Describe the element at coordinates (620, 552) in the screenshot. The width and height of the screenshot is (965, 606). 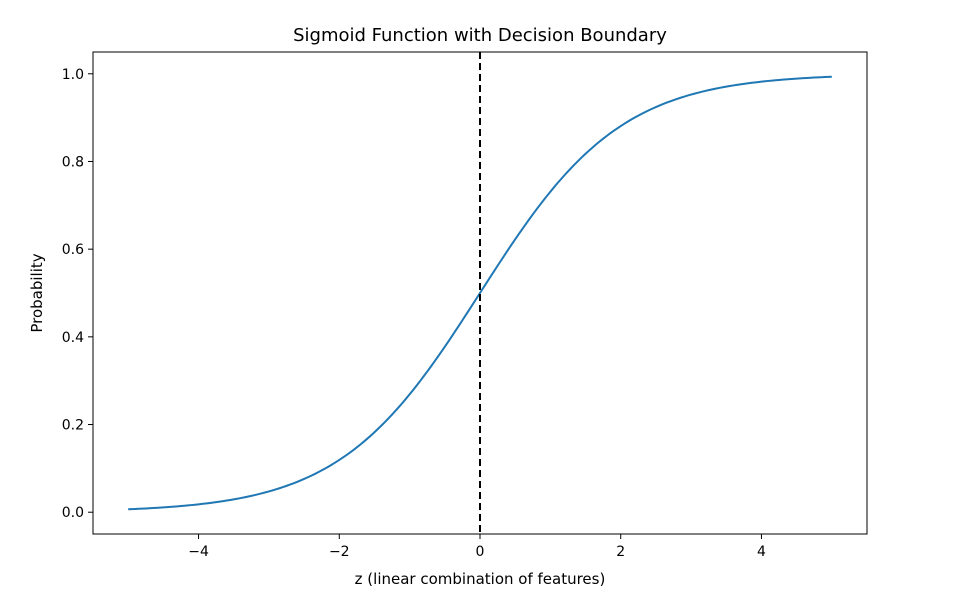
I see `x-tick-label: 2` at that location.